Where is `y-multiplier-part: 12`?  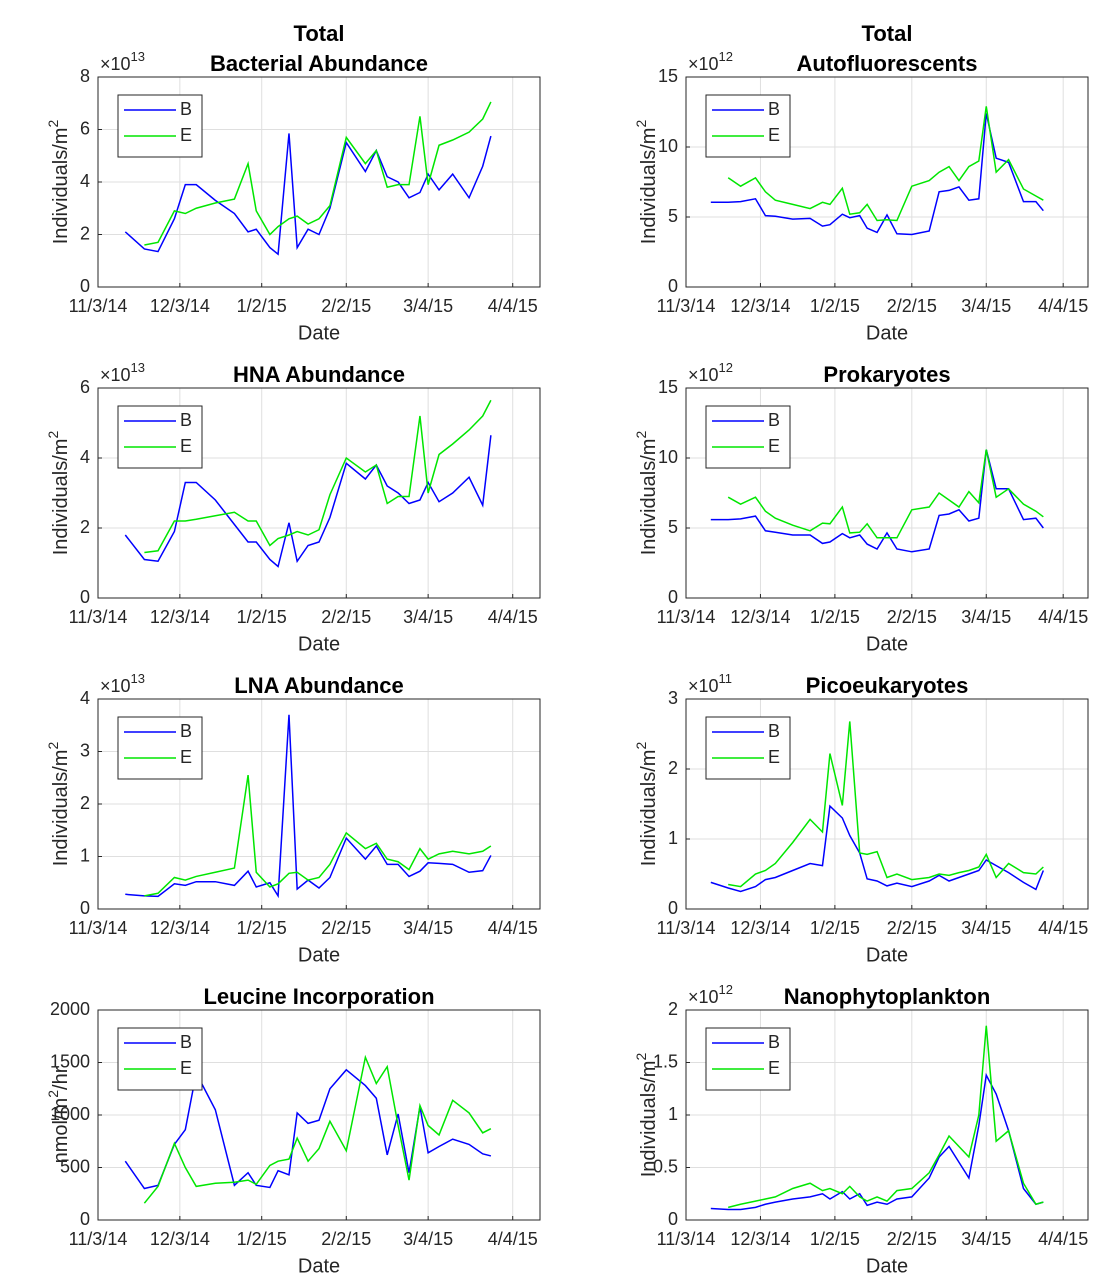 y-multiplier-part: 12 is located at coordinates (726, 989).